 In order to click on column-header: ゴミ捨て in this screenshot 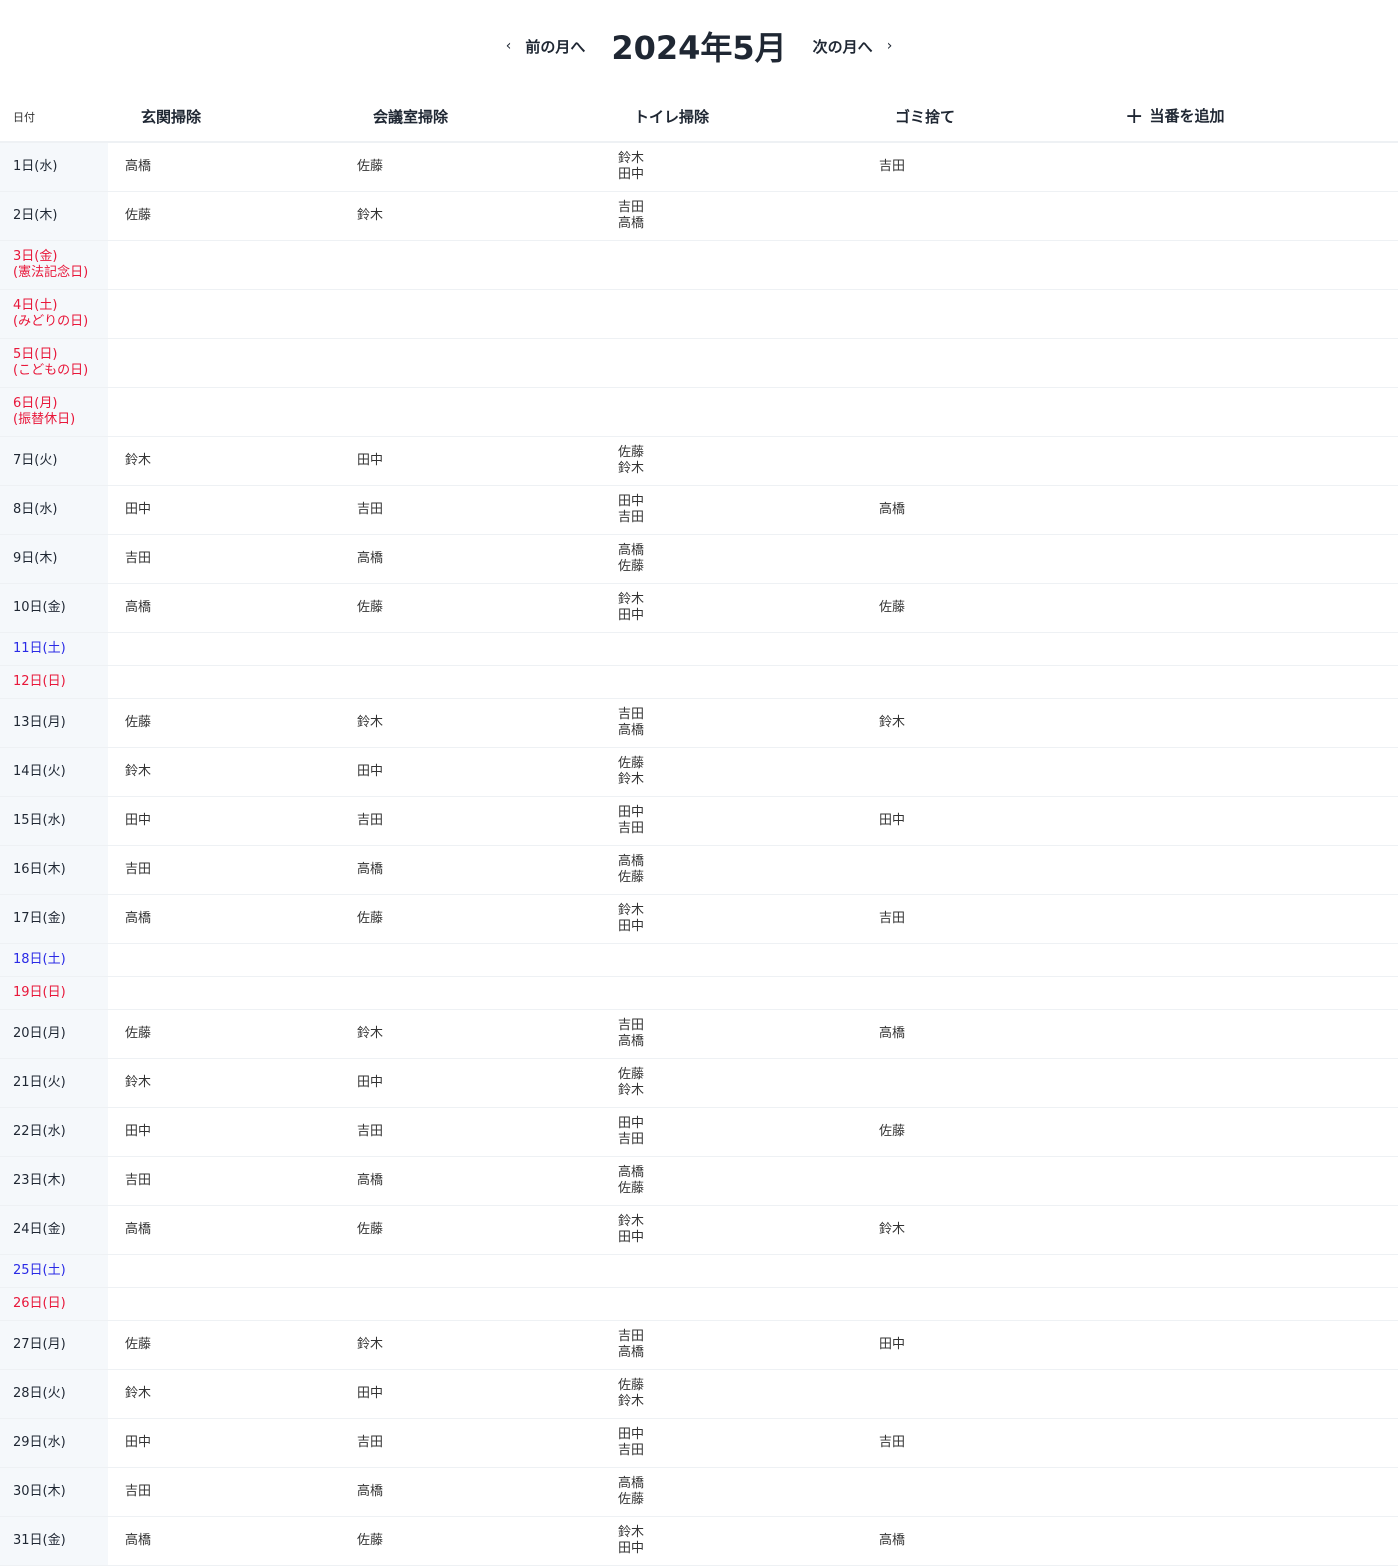, I will do `click(985, 117)`.